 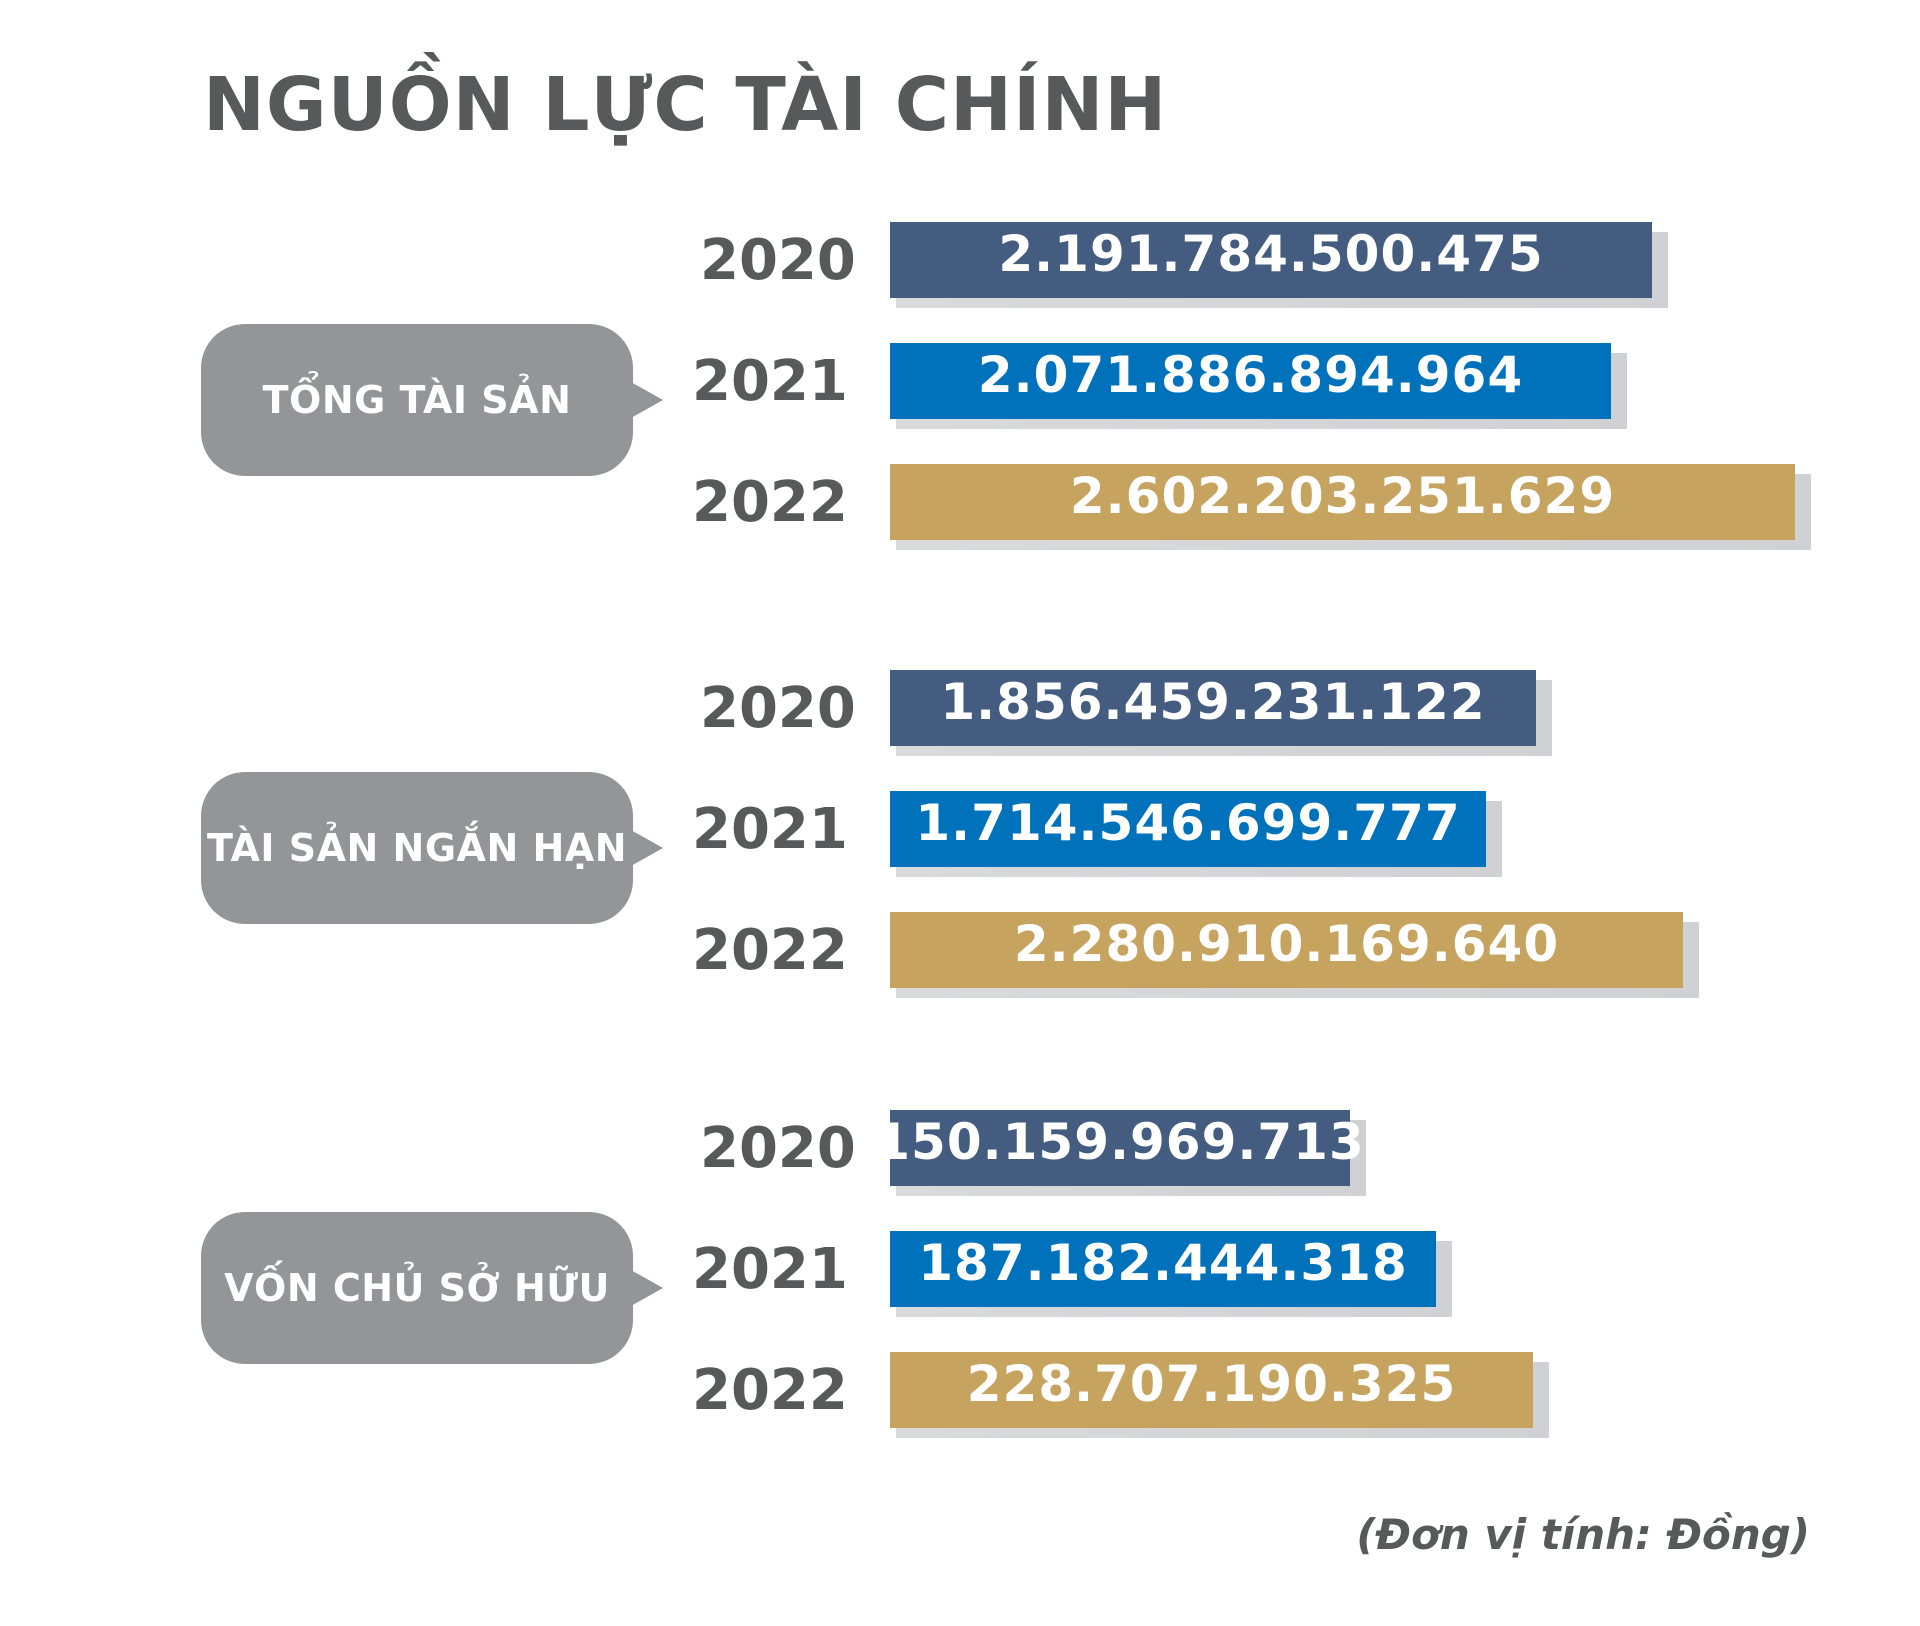 I want to click on bar-2022: 2.602.203.251.629, so click(x=1342, y=502).